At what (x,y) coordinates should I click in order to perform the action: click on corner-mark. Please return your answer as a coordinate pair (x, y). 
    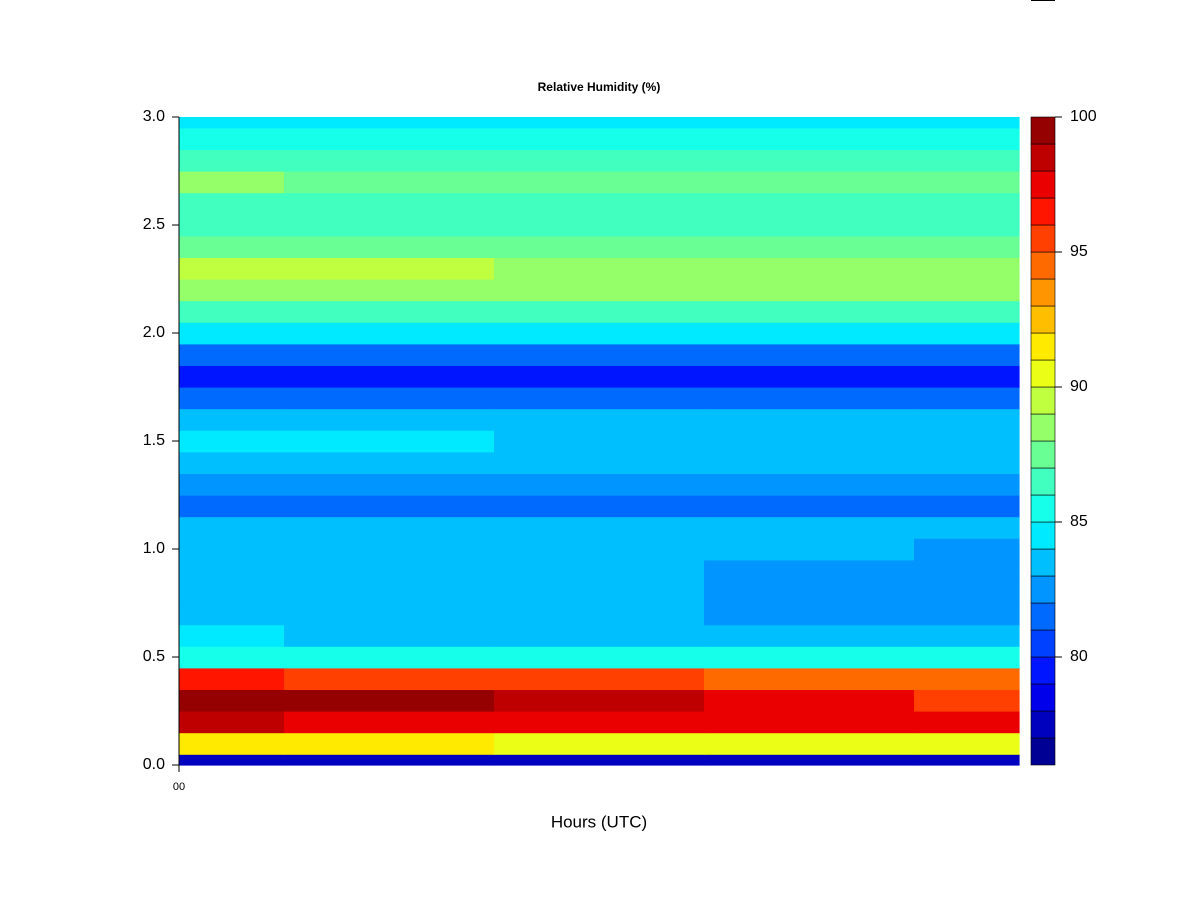
    Looking at the image, I should click on (1043, 0).